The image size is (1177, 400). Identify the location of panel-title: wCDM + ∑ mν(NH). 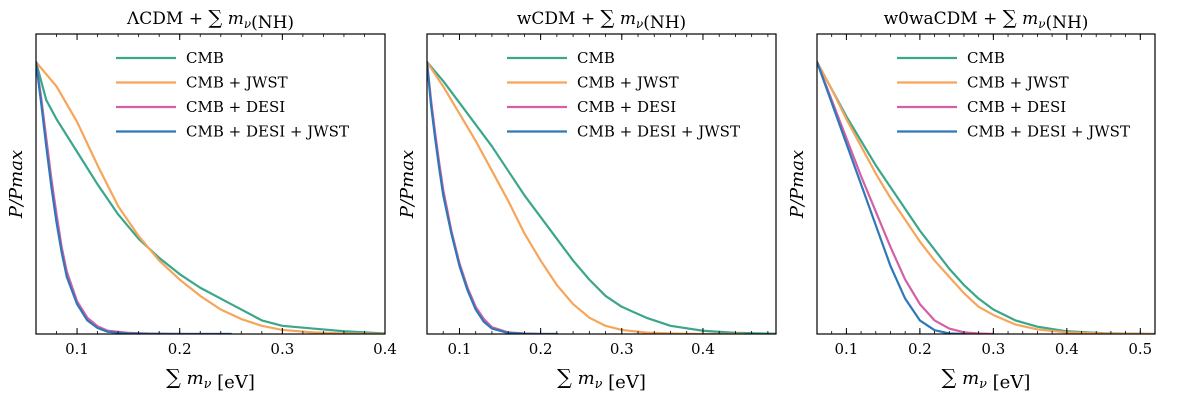
(601, 19).